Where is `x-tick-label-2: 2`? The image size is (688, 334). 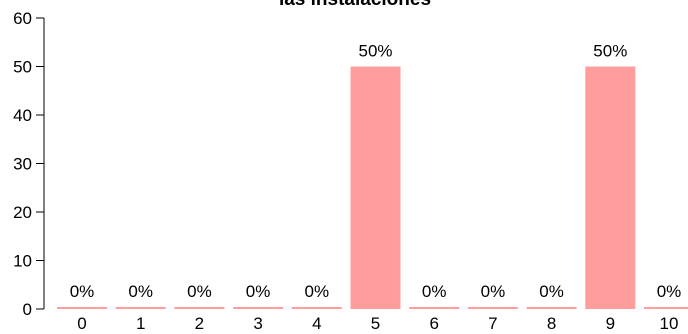 x-tick-label-2: 2 is located at coordinates (199, 323).